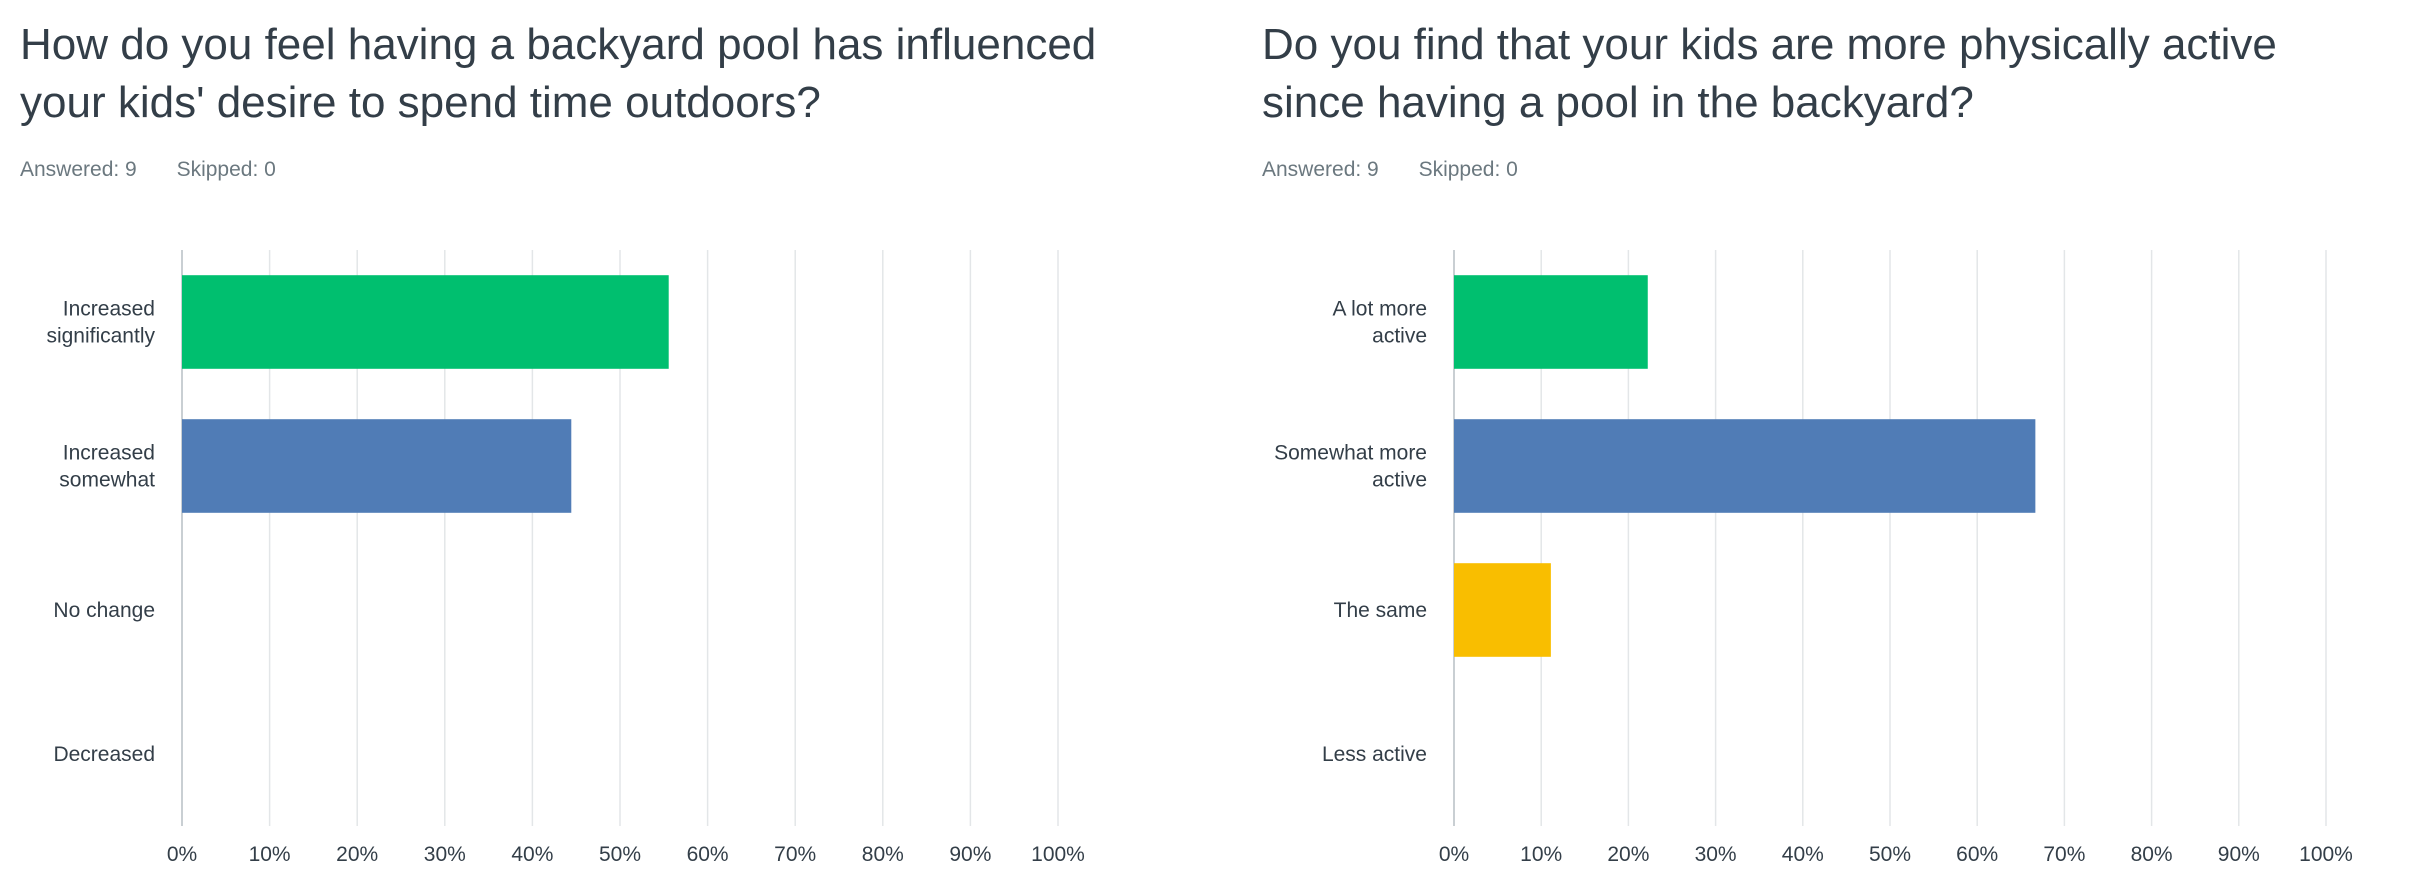  Describe the element at coordinates (1374, 754) in the screenshot. I see `category-label: Less active` at that location.